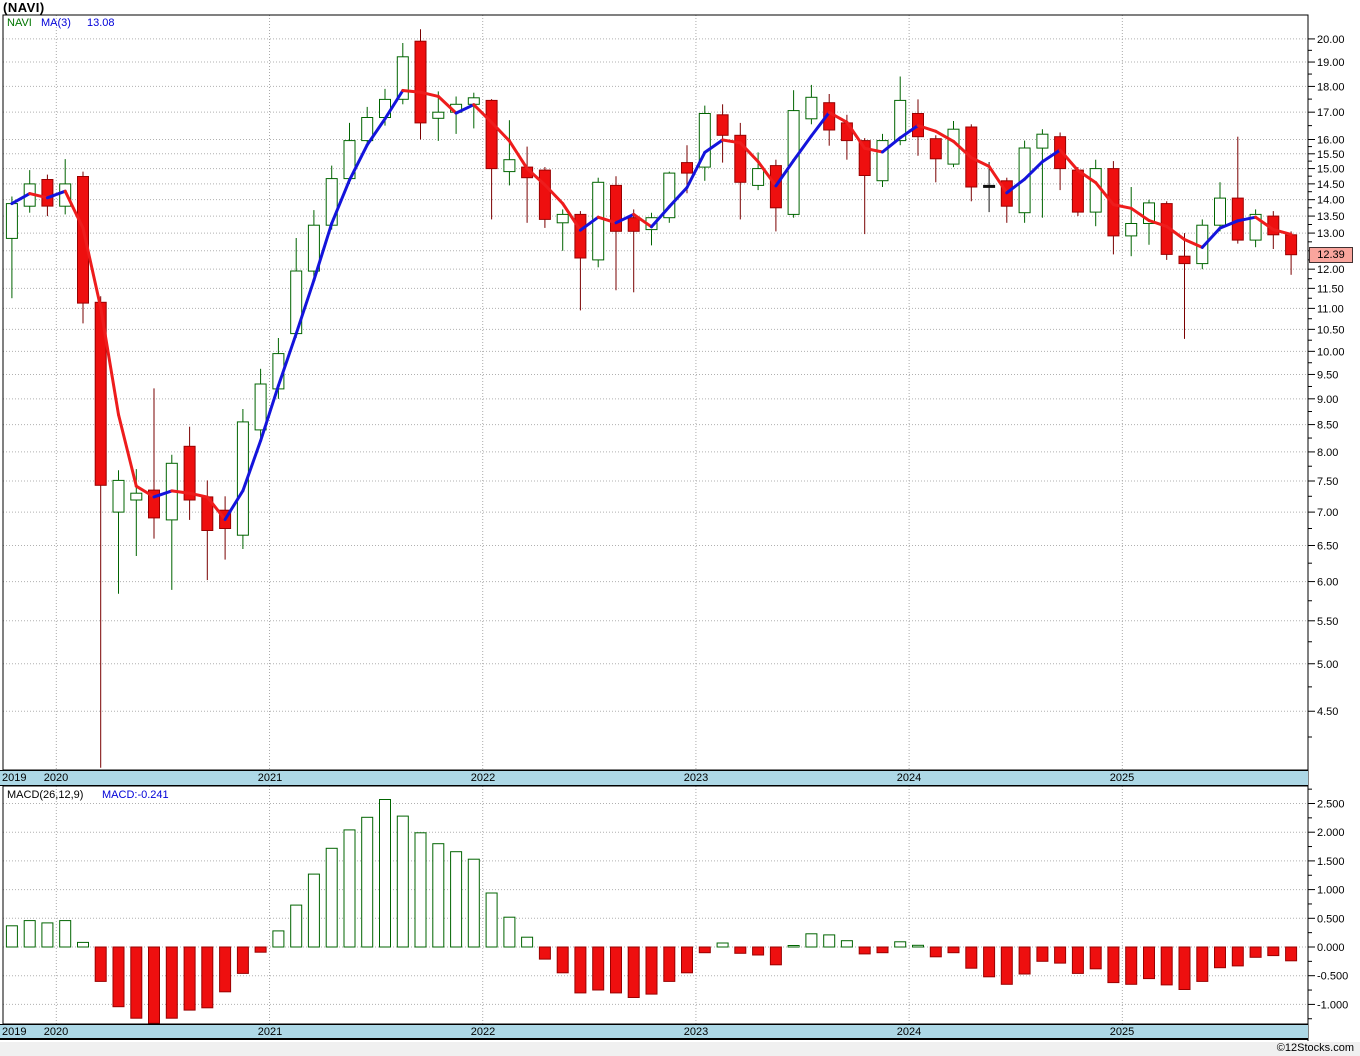 The height and width of the screenshot is (1056, 1360). Describe the element at coordinates (1327, 400) in the screenshot. I see `price-tick-label: 9.00` at that location.